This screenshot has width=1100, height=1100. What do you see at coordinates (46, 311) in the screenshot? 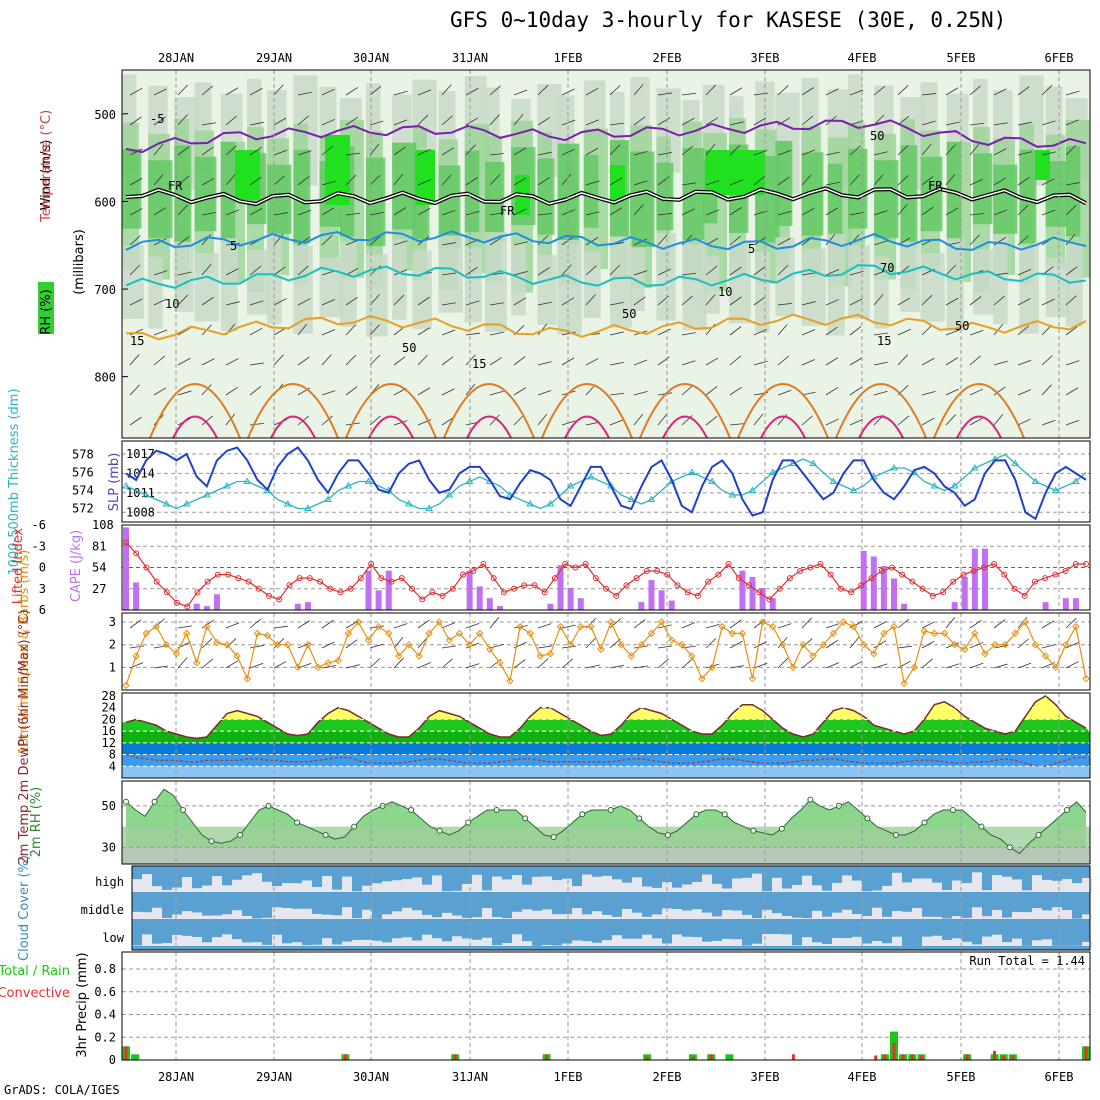
I see `rh-legend-label: RH (%)` at bounding box center [46, 311].